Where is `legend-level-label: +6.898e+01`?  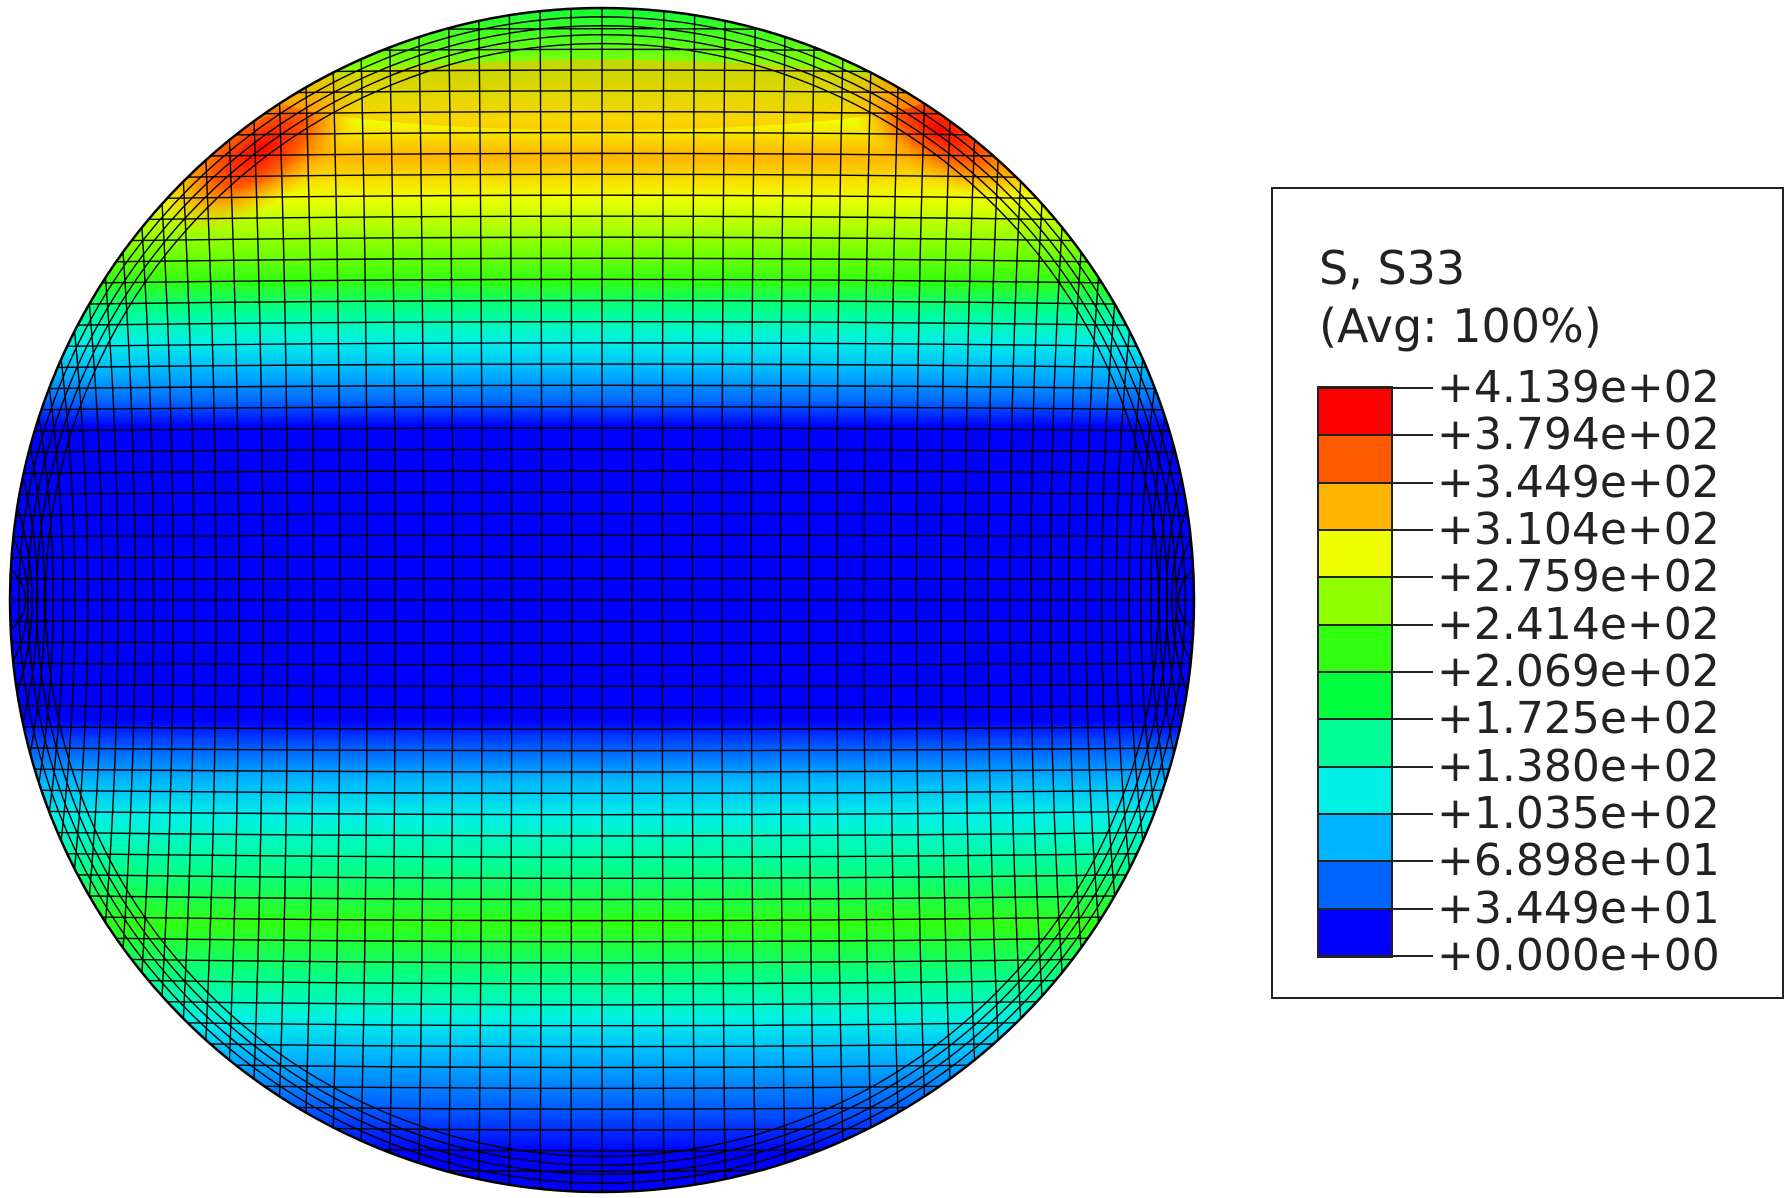 legend-level-label: +6.898e+01 is located at coordinates (1578, 861).